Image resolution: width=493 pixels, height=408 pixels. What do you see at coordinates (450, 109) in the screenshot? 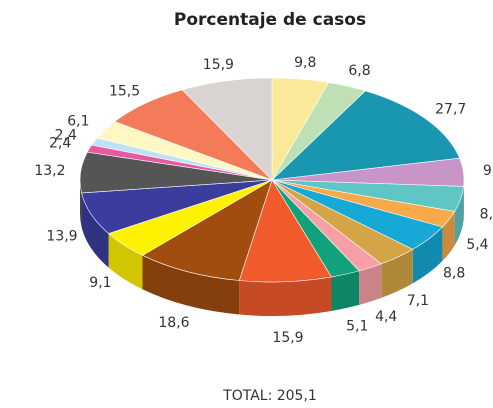
I see `data-label: 27,7` at bounding box center [450, 109].